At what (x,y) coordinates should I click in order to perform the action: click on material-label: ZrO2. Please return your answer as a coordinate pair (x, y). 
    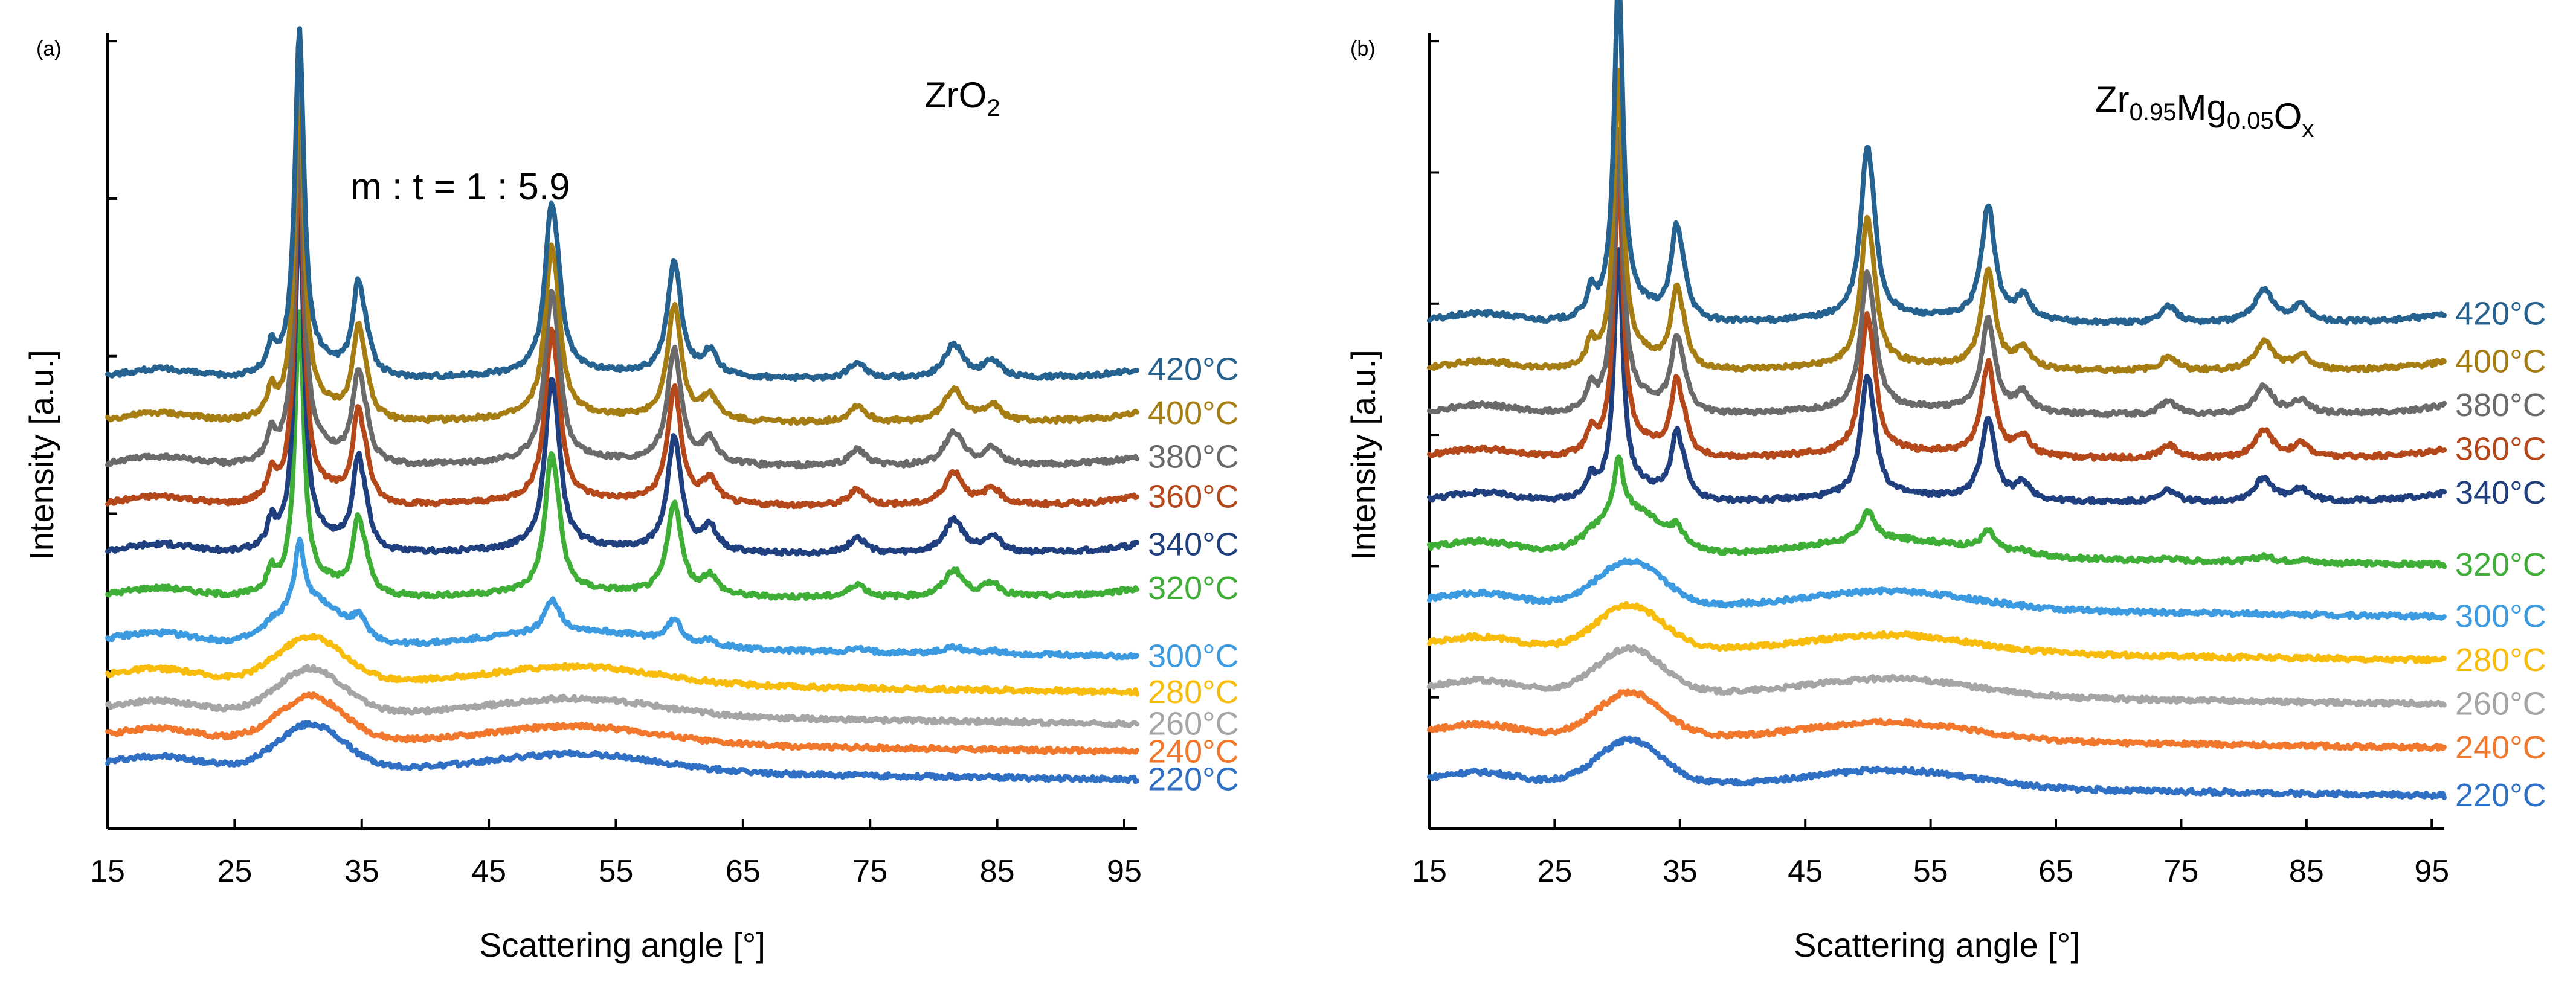
    Looking at the image, I should click on (962, 98).